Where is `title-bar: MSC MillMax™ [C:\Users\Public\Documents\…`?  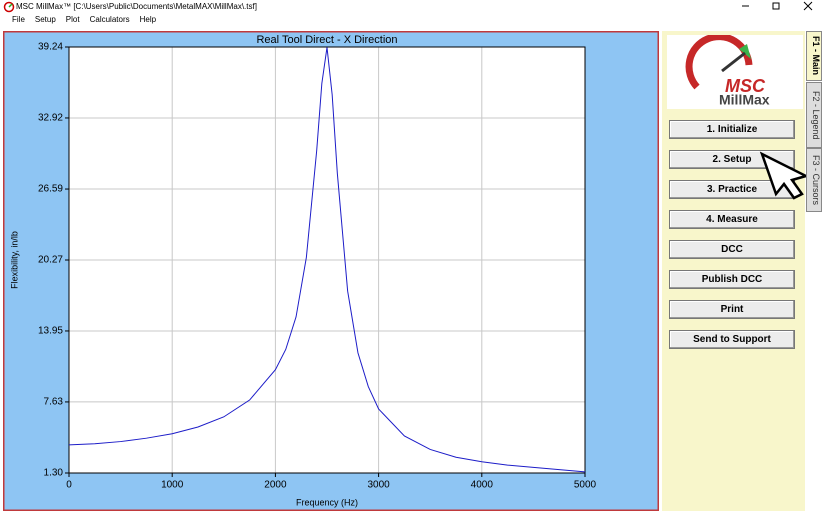
title-bar: MSC MillMax™ [C:\Users\Public\Documents\… is located at coordinates (411, 6).